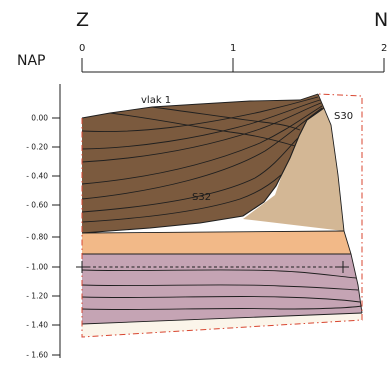  I want to click on depth-tick-label: - 0.60, so click(37, 205).